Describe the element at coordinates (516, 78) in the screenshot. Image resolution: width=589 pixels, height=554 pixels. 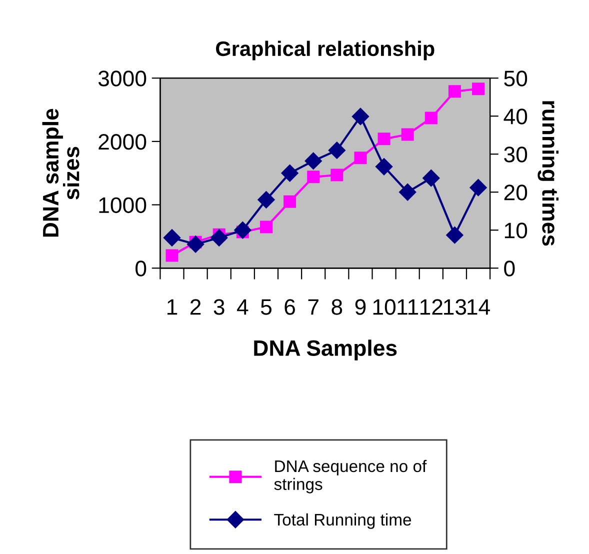
I see `y2-tick-label: 50` at that location.